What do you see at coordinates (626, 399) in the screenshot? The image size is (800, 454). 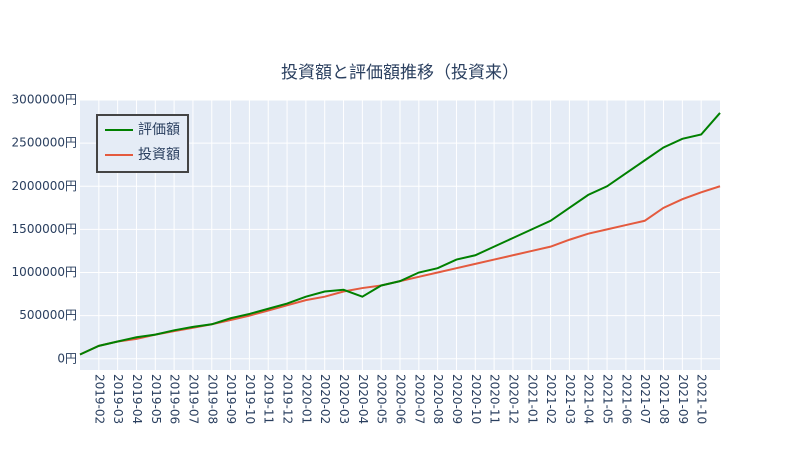 I see `x-tick-label: 2021-06` at bounding box center [626, 399].